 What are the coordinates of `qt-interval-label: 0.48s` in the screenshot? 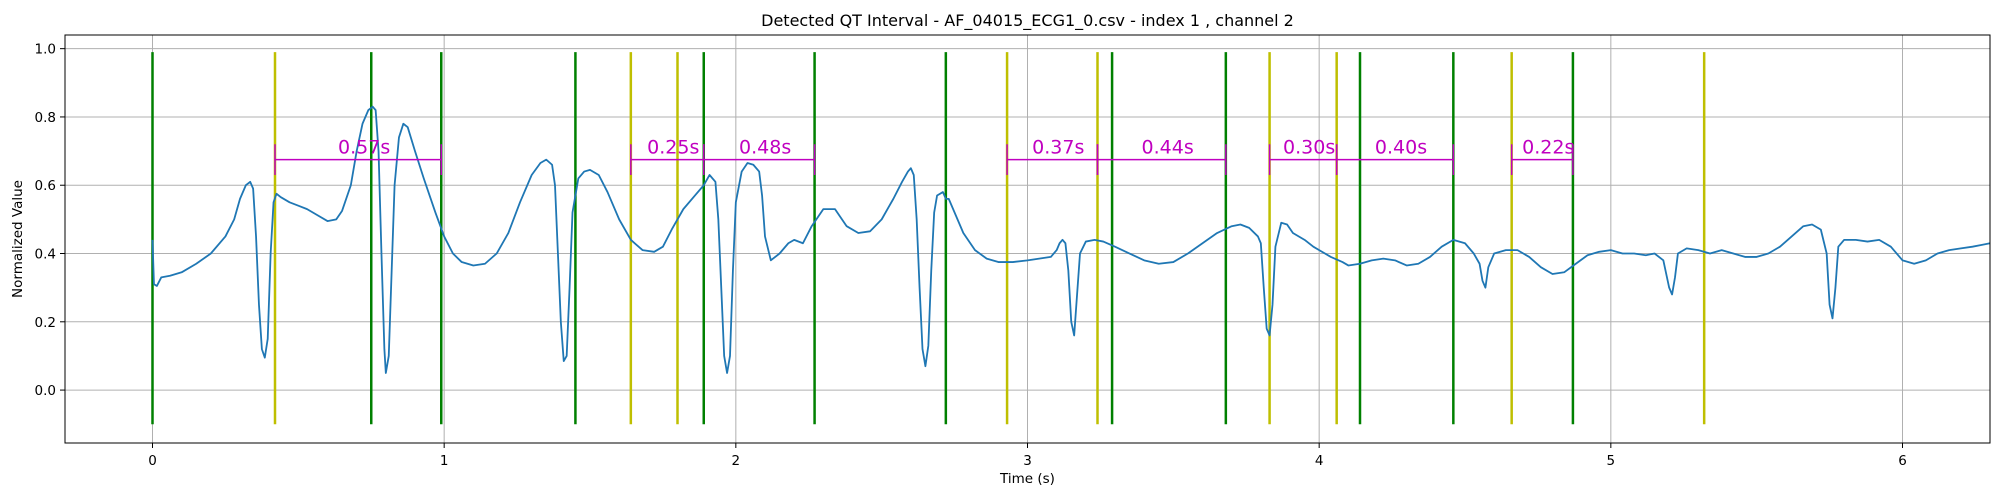 It's located at (765, 148).